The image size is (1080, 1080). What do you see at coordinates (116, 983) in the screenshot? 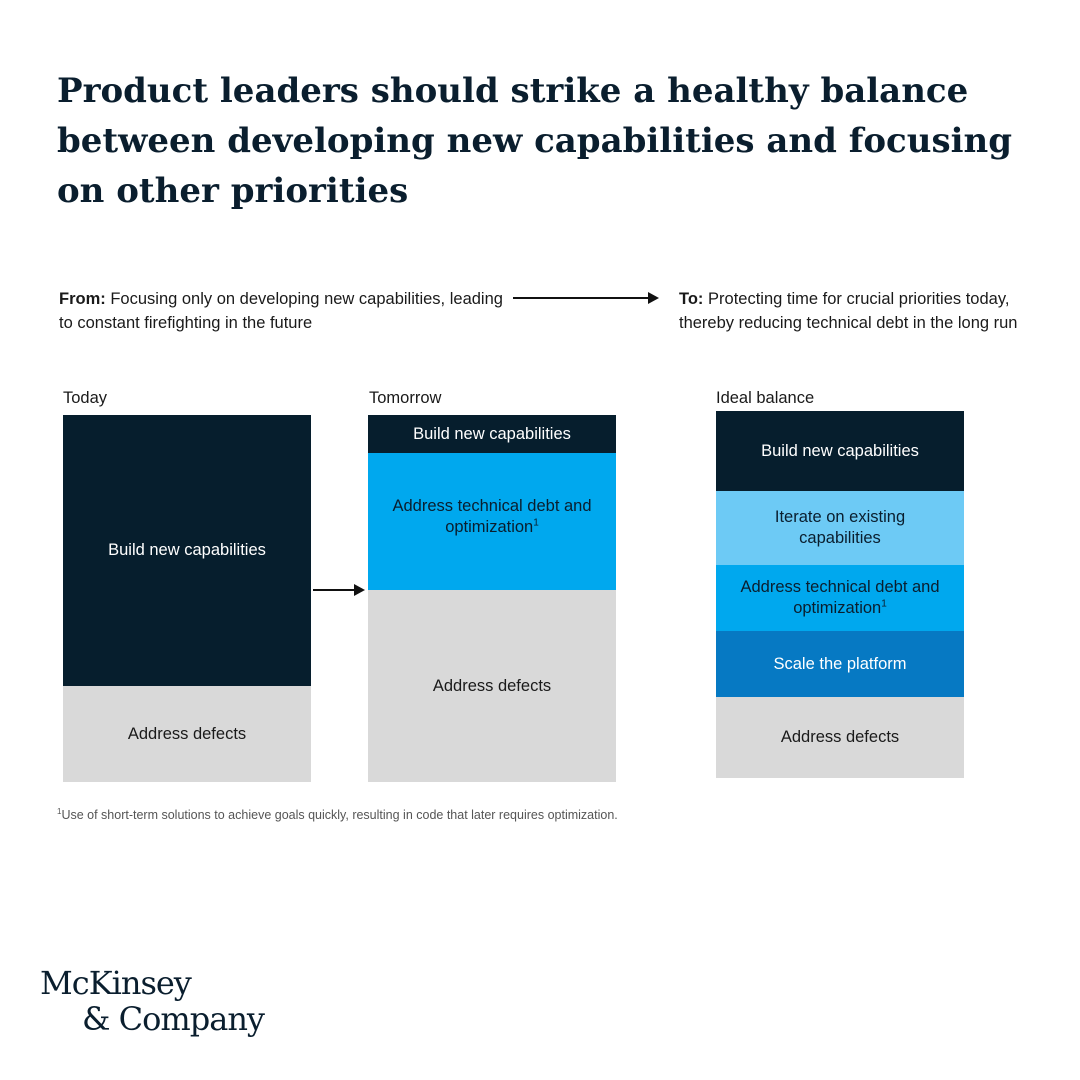
I see `logo-line-1: McKinsey` at bounding box center [116, 983].